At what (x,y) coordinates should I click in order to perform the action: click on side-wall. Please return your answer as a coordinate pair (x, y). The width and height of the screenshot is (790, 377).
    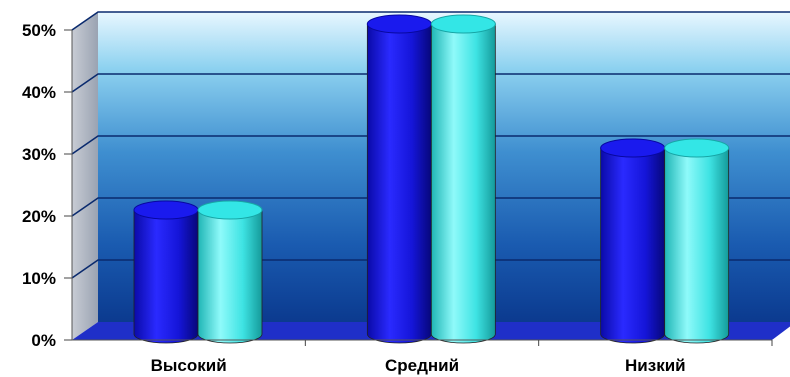
    Looking at the image, I should click on (85, 176).